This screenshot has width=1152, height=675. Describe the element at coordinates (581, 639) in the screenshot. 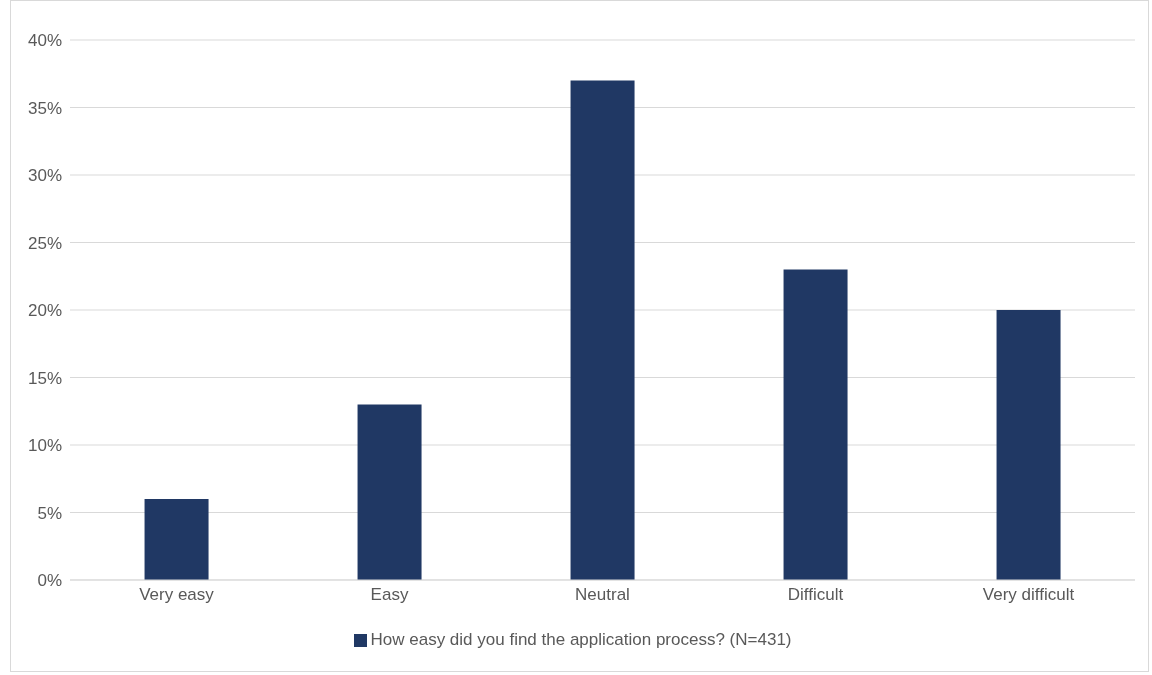

I see `legend-label: How easy did you find the application process? (N=431)` at that location.